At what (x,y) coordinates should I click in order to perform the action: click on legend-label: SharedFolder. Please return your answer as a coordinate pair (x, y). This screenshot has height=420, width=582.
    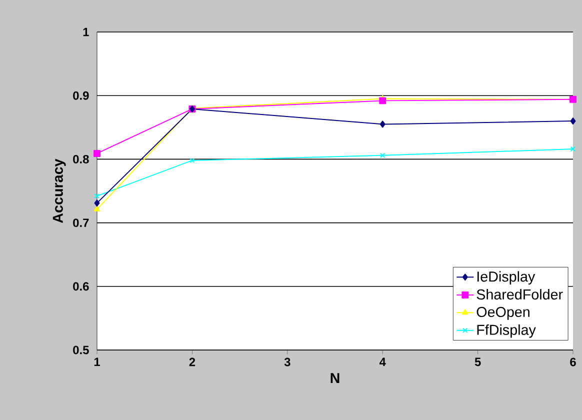
    Looking at the image, I should click on (519, 294).